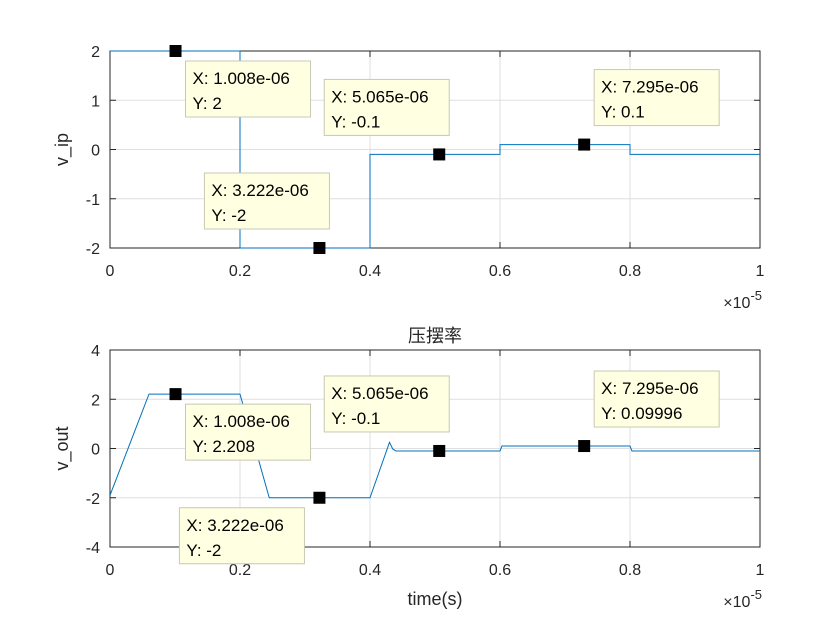 The width and height of the screenshot is (840, 630). What do you see at coordinates (93, 548) in the screenshot?
I see `y-tick-label: -4` at bounding box center [93, 548].